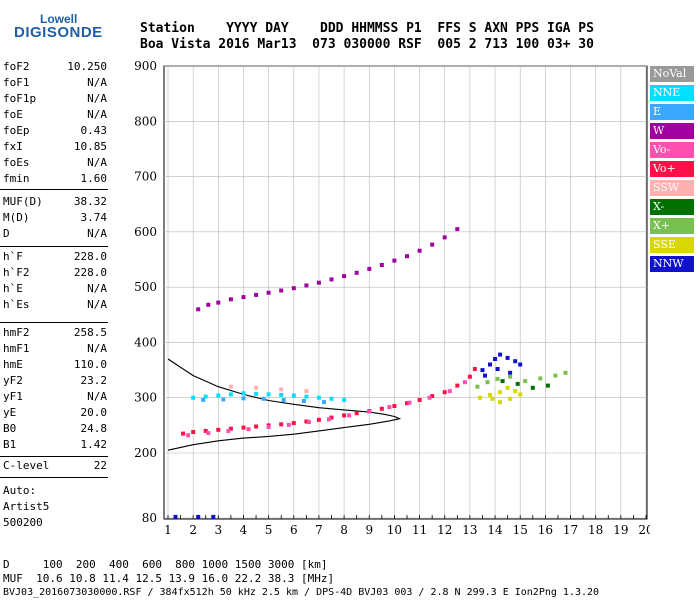  I want to click on x-tick-label: 9, so click(369, 530).